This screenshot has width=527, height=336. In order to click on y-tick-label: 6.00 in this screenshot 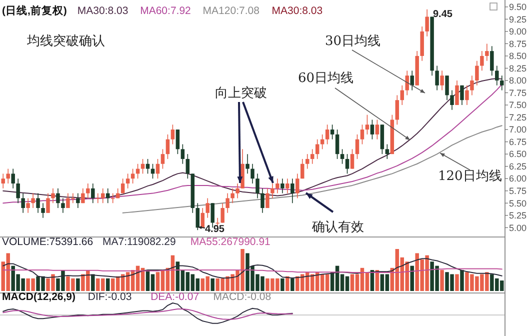, I will do `click(518, 179)`.